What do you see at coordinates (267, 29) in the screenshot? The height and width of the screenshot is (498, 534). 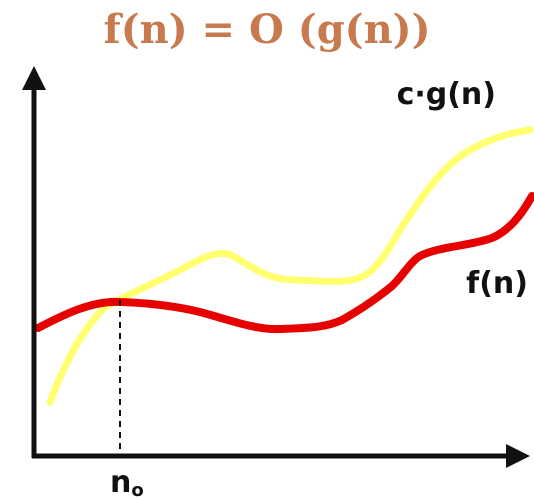 I see `diagram-title: f(n) = O (g(n))` at bounding box center [267, 29].